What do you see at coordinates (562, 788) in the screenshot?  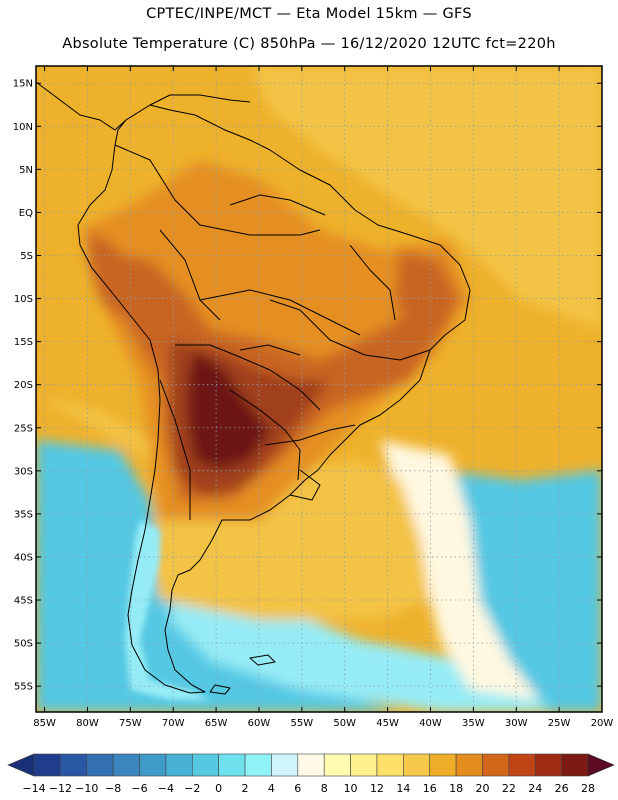 I see `colorbar-label: 26` at bounding box center [562, 788].